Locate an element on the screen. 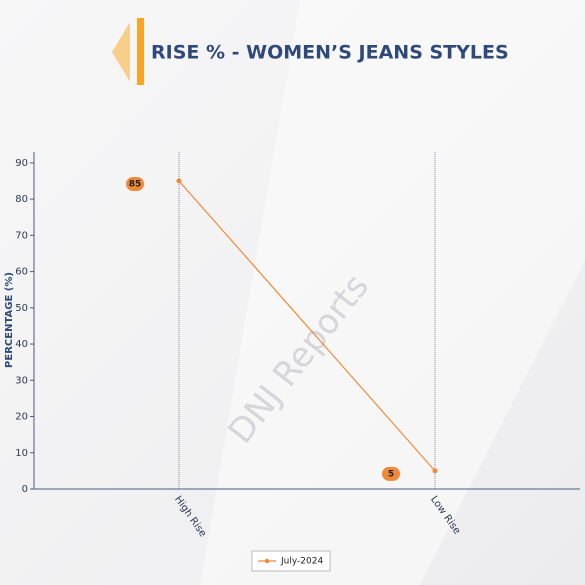 The width and height of the screenshot is (585, 585). y-tick-label: 10 is located at coordinates (21, 453).